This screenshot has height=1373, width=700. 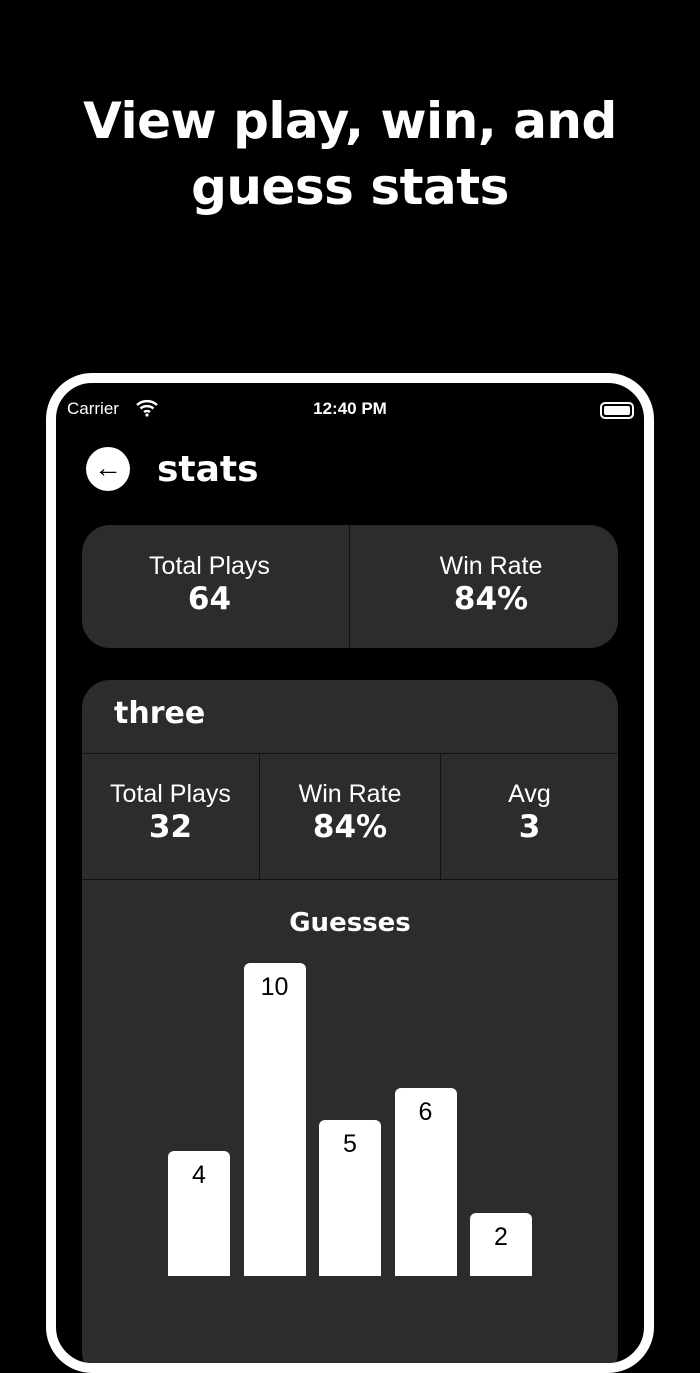 I want to click on bar-4: 6, so click(x=425, y=1182).